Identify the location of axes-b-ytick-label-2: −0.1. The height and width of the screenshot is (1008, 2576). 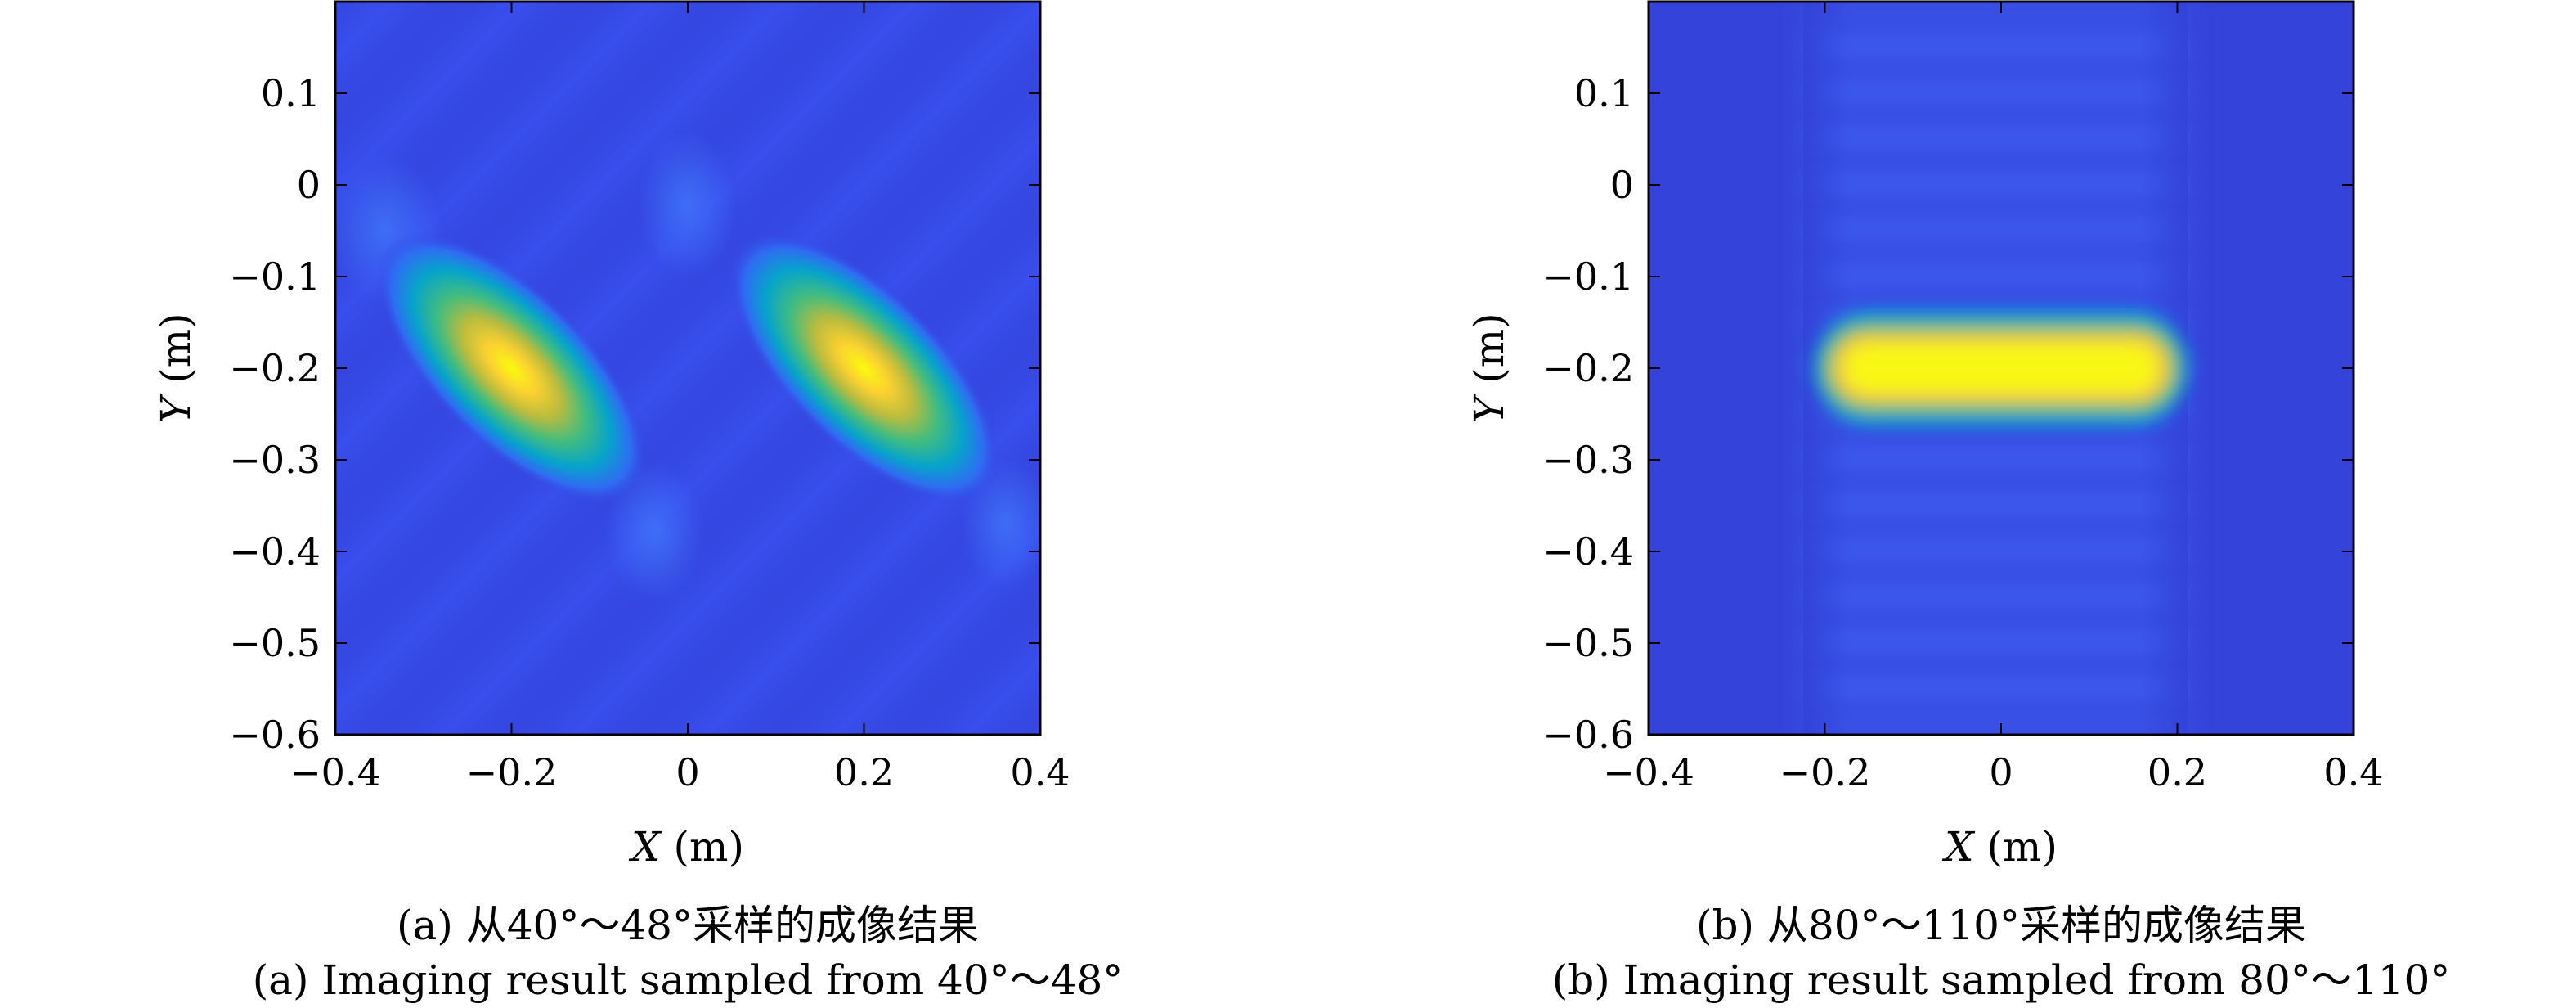
(1588, 276).